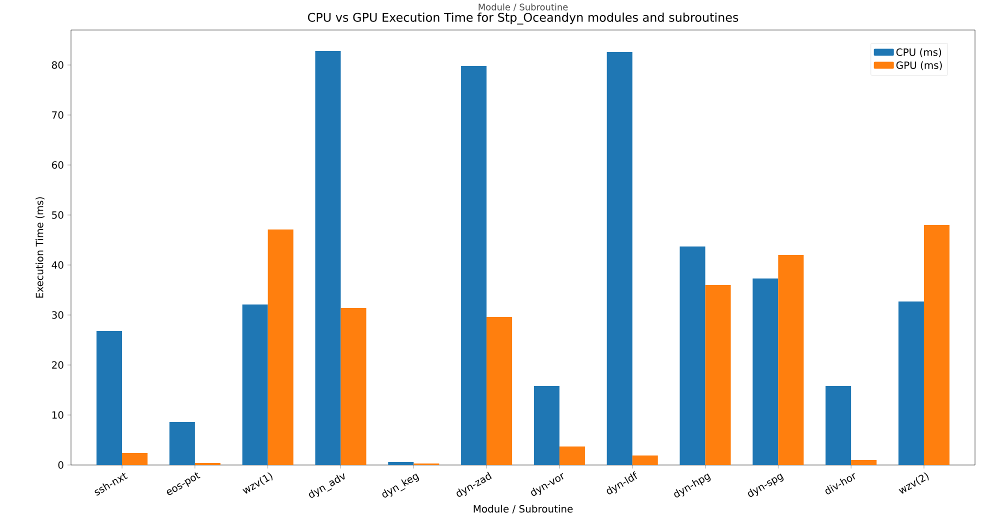 The height and width of the screenshot is (531, 982). I want to click on y-axis-title: Execution Time (ms), so click(40, 247).